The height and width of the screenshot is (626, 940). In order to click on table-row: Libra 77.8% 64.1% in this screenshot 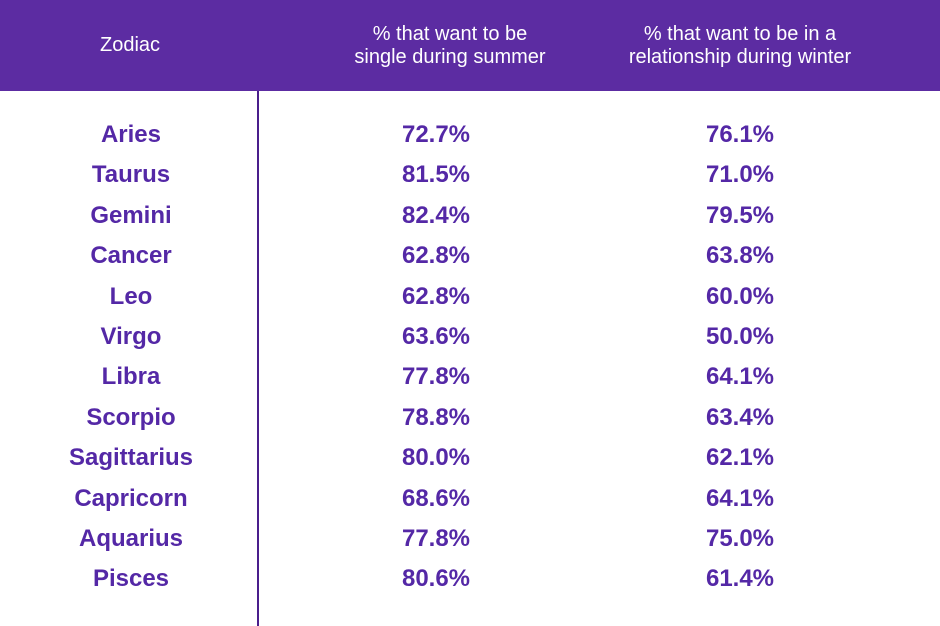, I will do `click(470, 377)`.